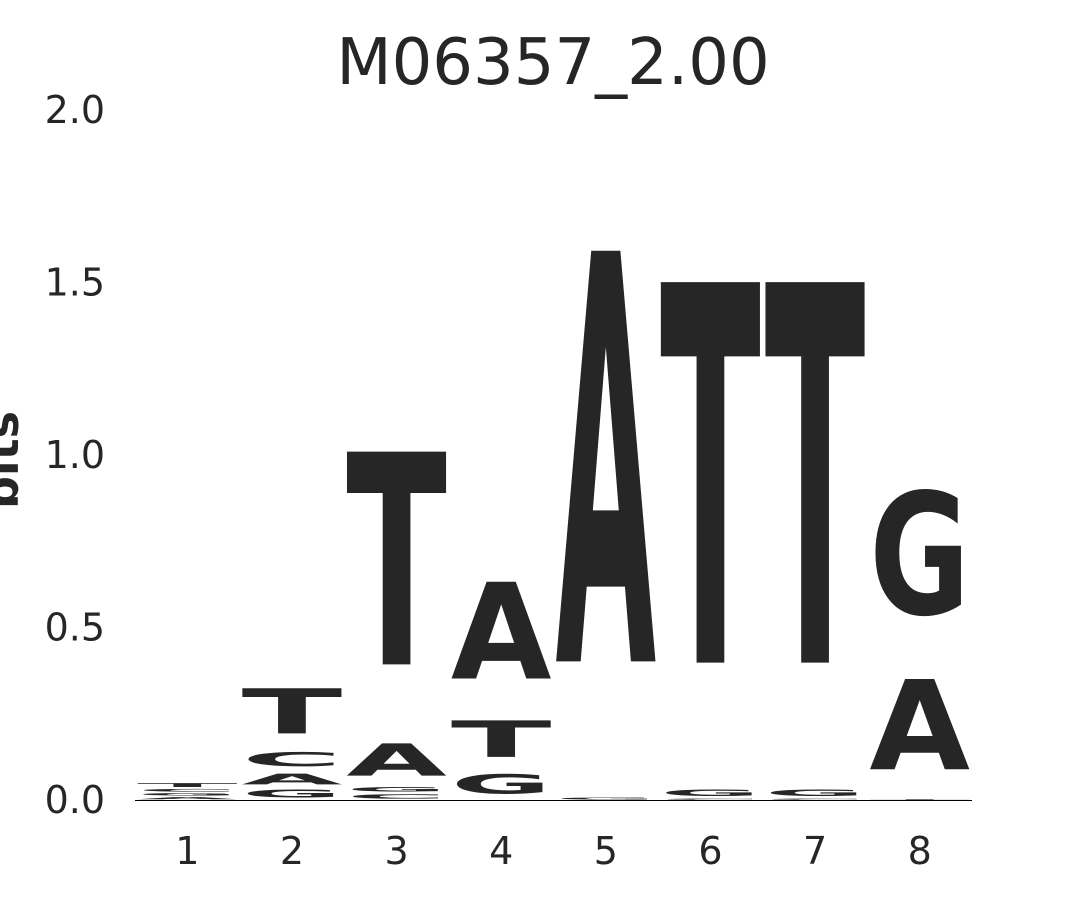 Image resolution: width=1080 pixels, height=905 pixels. Describe the element at coordinates (501, 851) in the screenshot. I see `x-tick-label: 4` at that location.